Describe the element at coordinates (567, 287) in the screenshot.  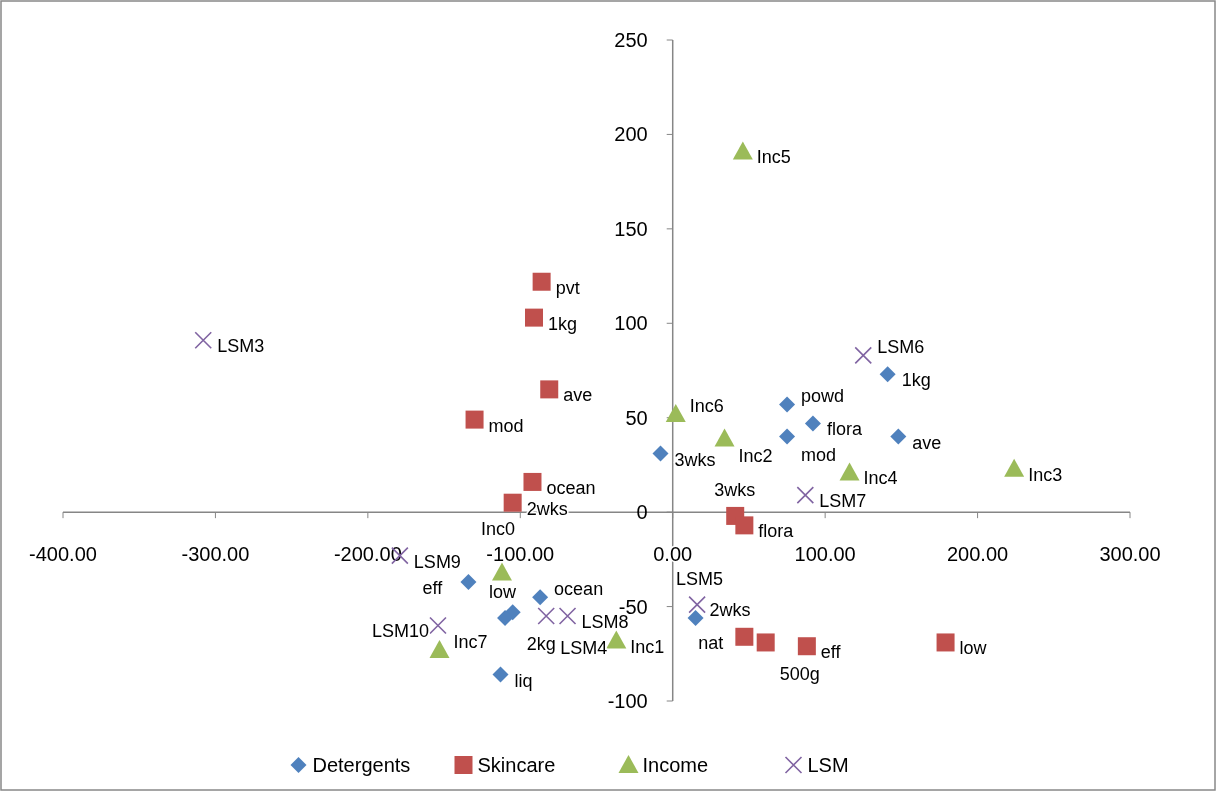
I see `annotation: pvt` at that location.